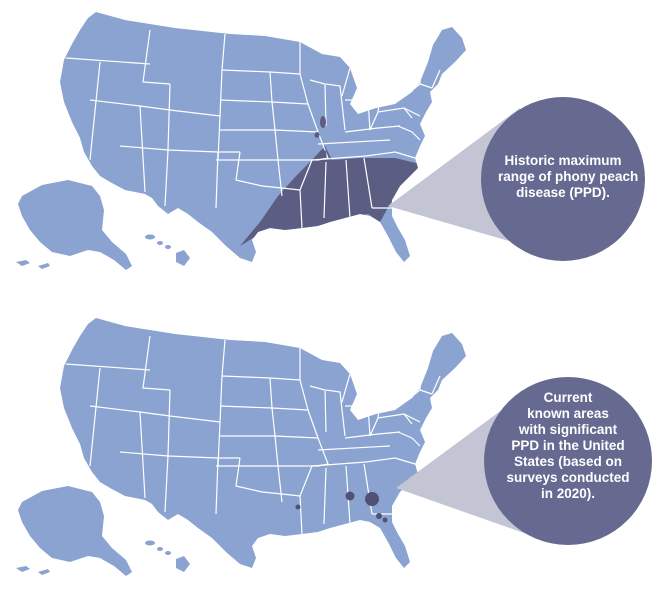 The image size is (660, 591). What do you see at coordinates (330, 196) in the screenshot?
I see `historic-range-region` at bounding box center [330, 196].